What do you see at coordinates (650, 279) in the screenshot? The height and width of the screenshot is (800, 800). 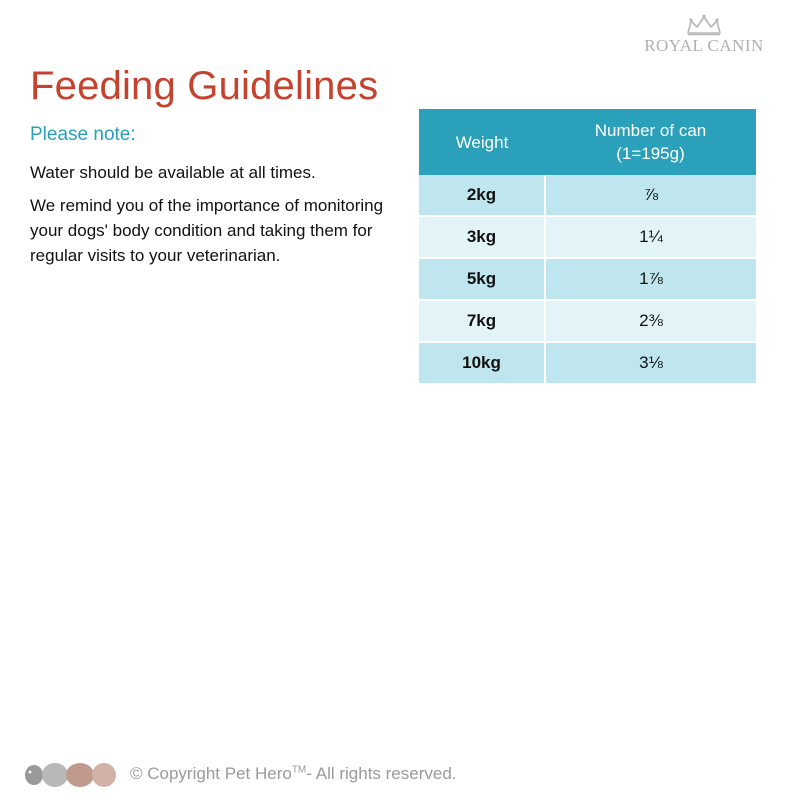 I see `cans-cell: 1⅞` at bounding box center [650, 279].